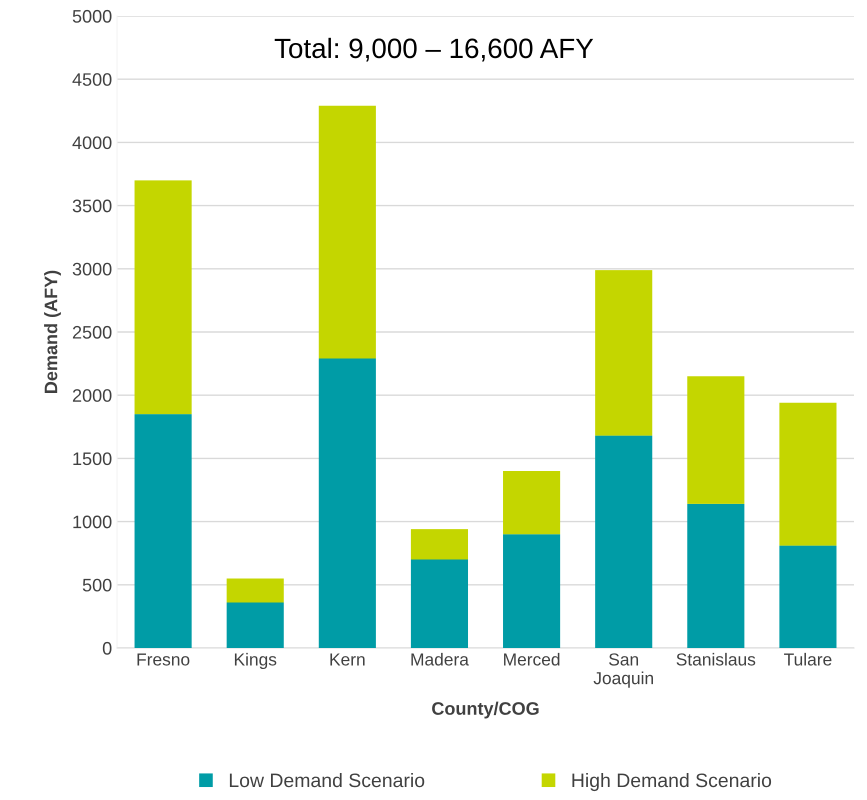  I want to click on y-tick-label: 5000, so click(92, 16).